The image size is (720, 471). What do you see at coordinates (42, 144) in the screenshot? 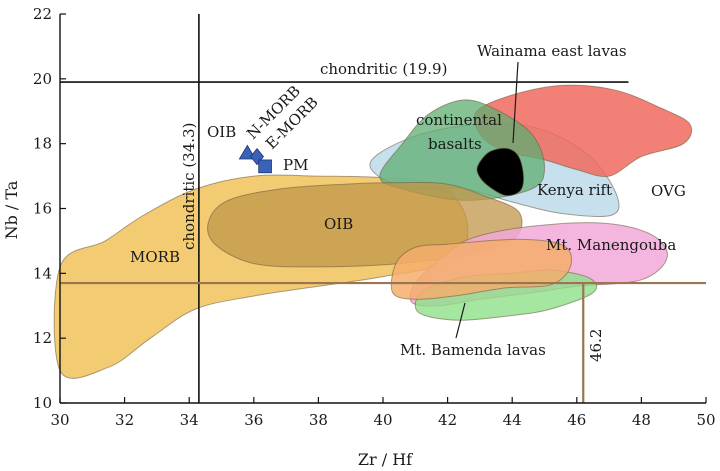
I see `y-tick-label-18: 18` at bounding box center [42, 144].